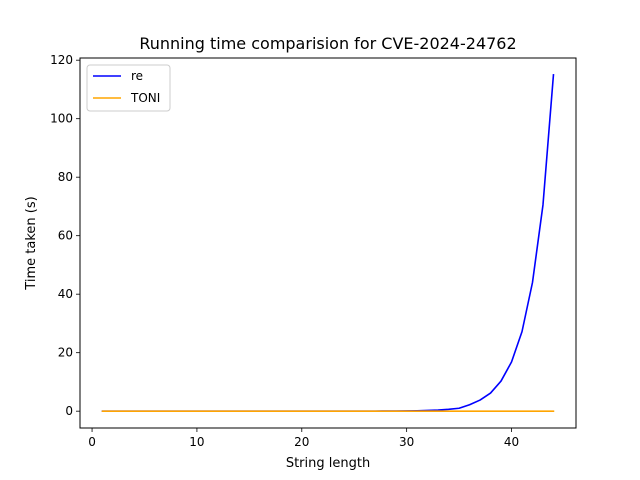 The height and width of the screenshot is (480, 640). What do you see at coordinates (61, 119) in the screenshot?
I see `y-tick-label: 100` at bounding box center [61, 119].